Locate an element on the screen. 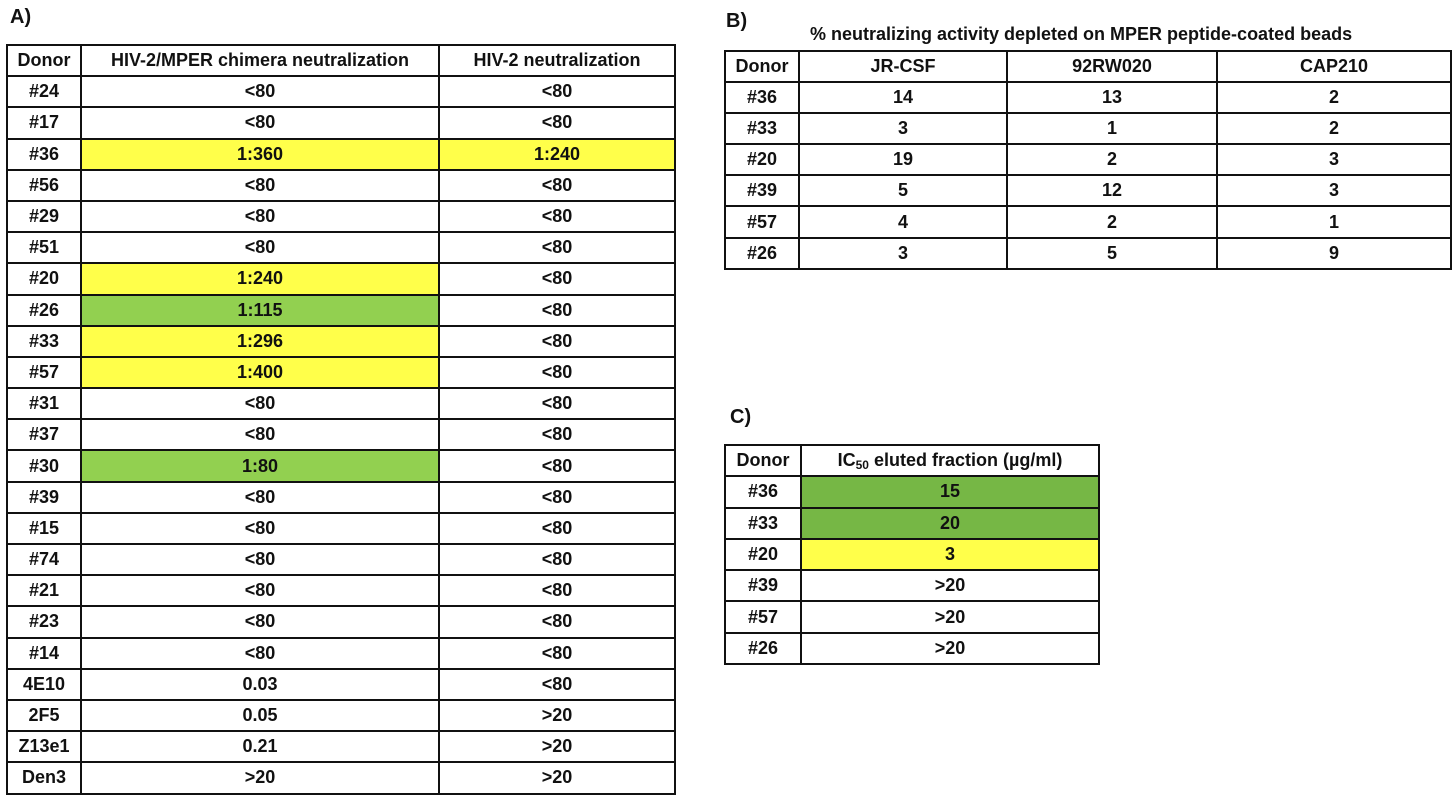  table-row: #56 <80 <80 is located at coordinates (341, 185).